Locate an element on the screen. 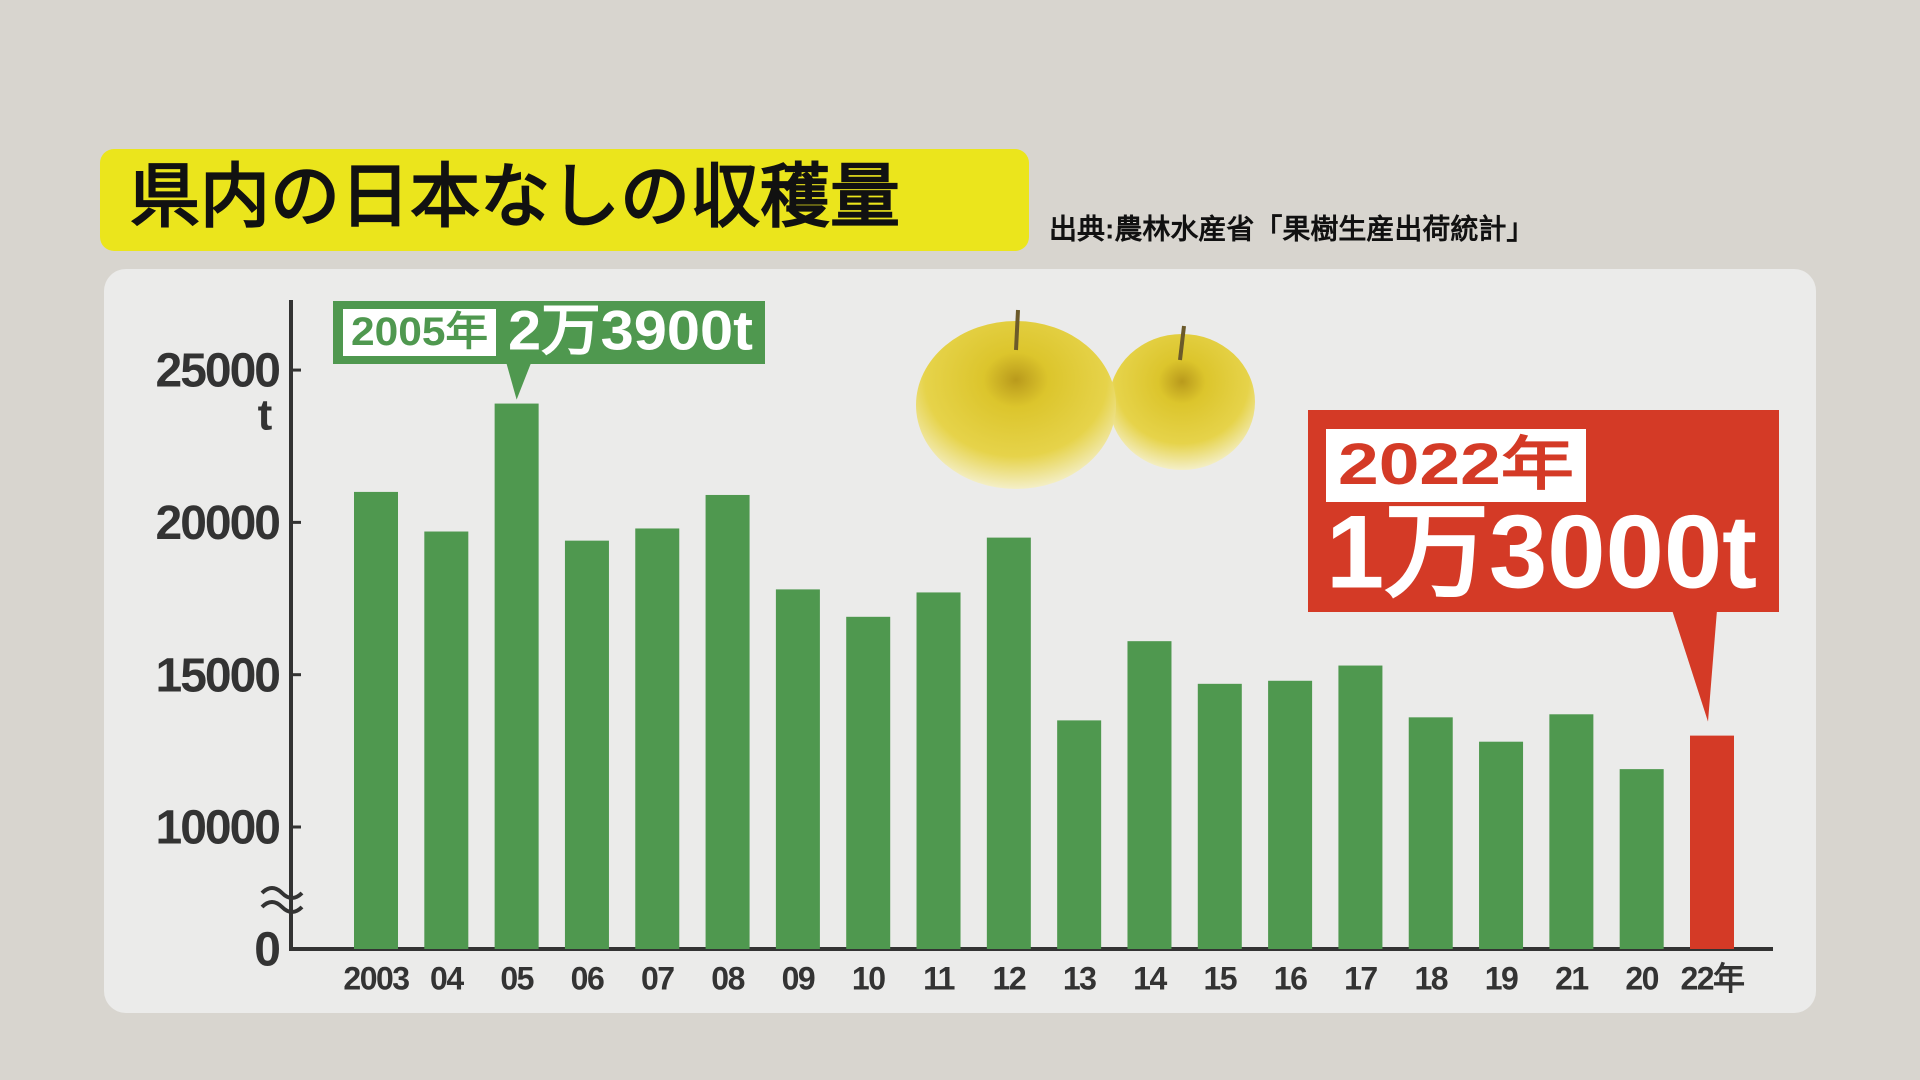  y-tick-label: 20000 is located at coordinates (218, 523).